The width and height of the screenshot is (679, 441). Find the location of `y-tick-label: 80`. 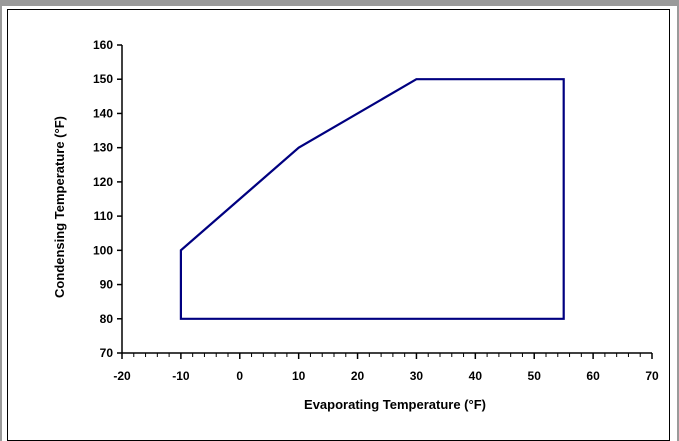

y-tick-label: 80 is located at coordinates (107, 319).